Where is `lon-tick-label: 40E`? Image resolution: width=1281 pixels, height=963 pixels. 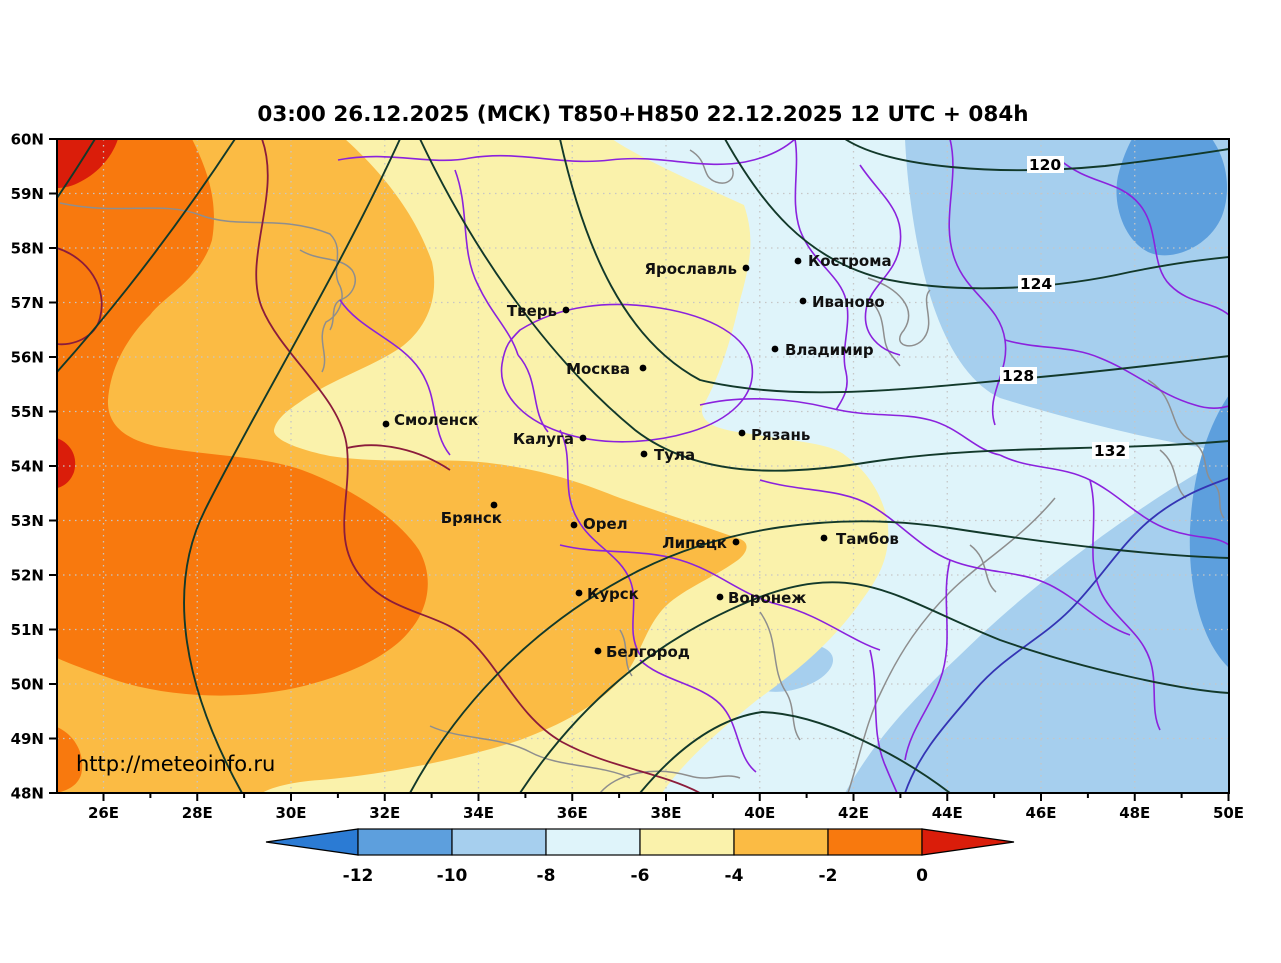
lon-tick-label: 40E is located at coordinates (759, 813).